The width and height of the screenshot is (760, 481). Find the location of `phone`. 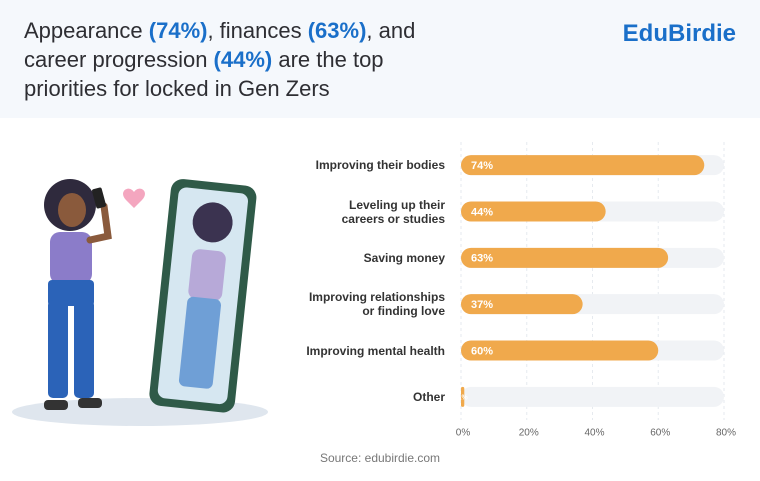

phone is located at coordinates (99, 198).